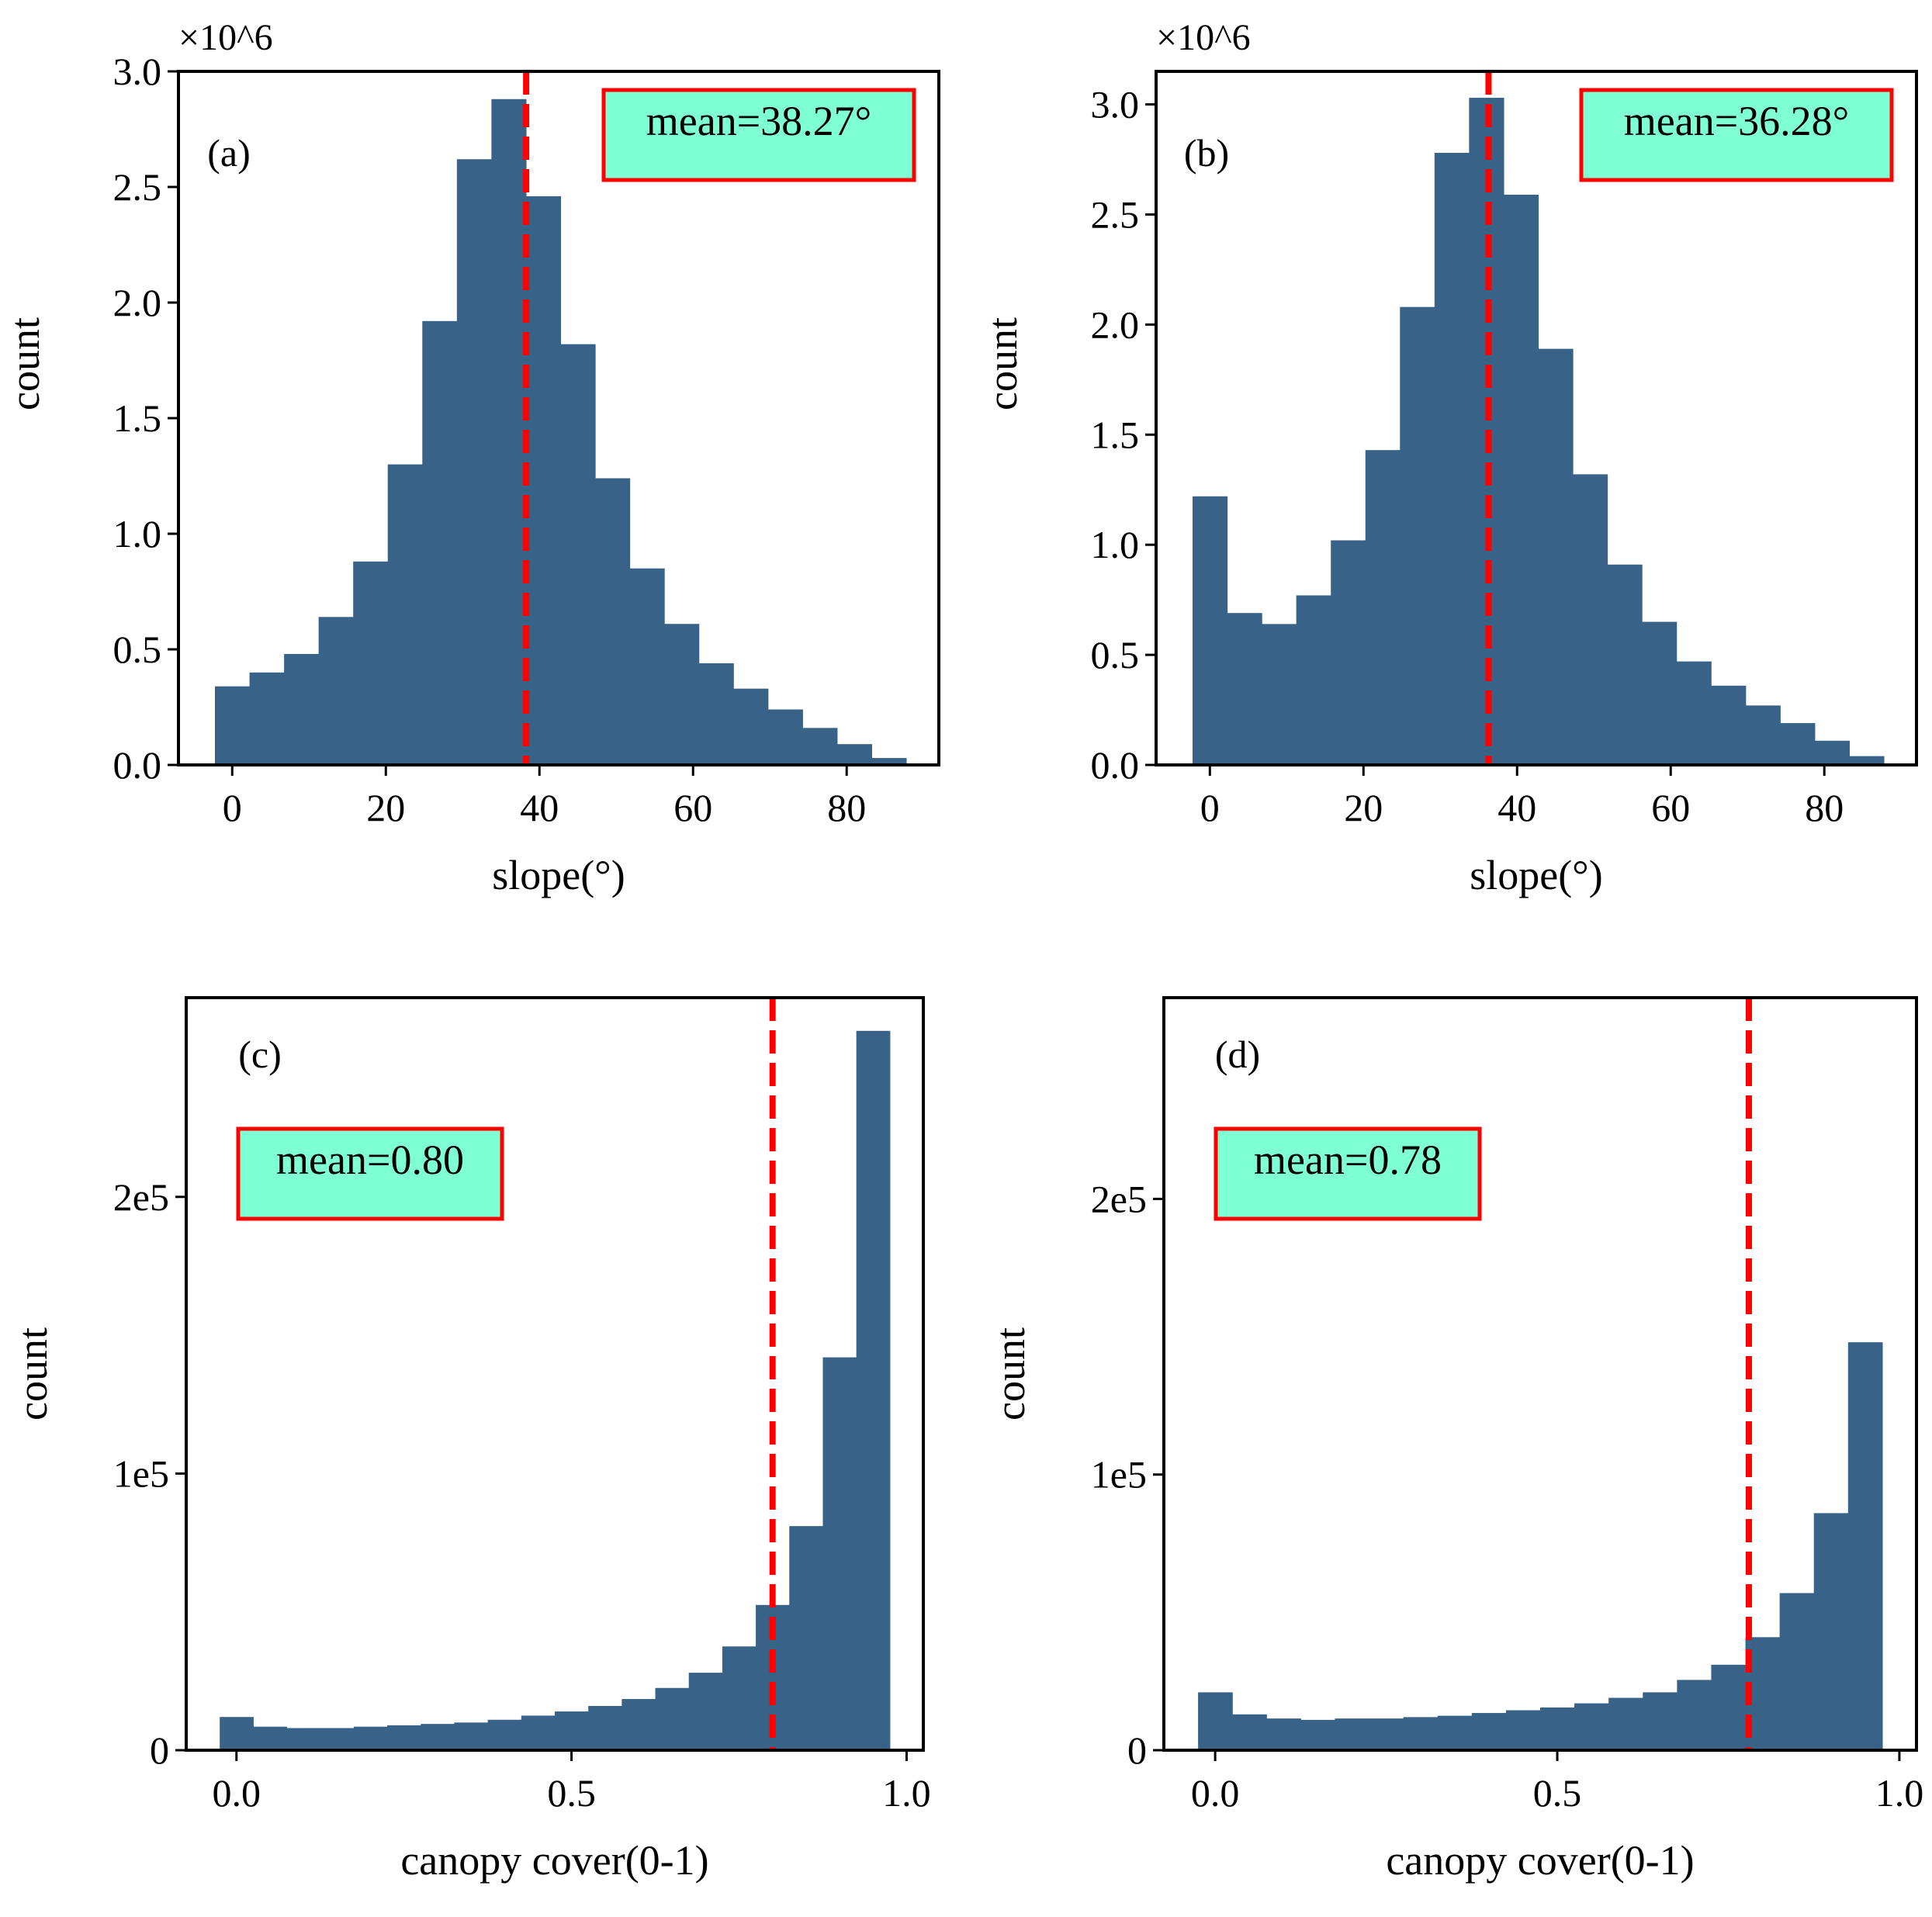  Describe the element at coordinates (1115, 214) in the screenshot. I see `y-tick-label: 2.5` at that location.